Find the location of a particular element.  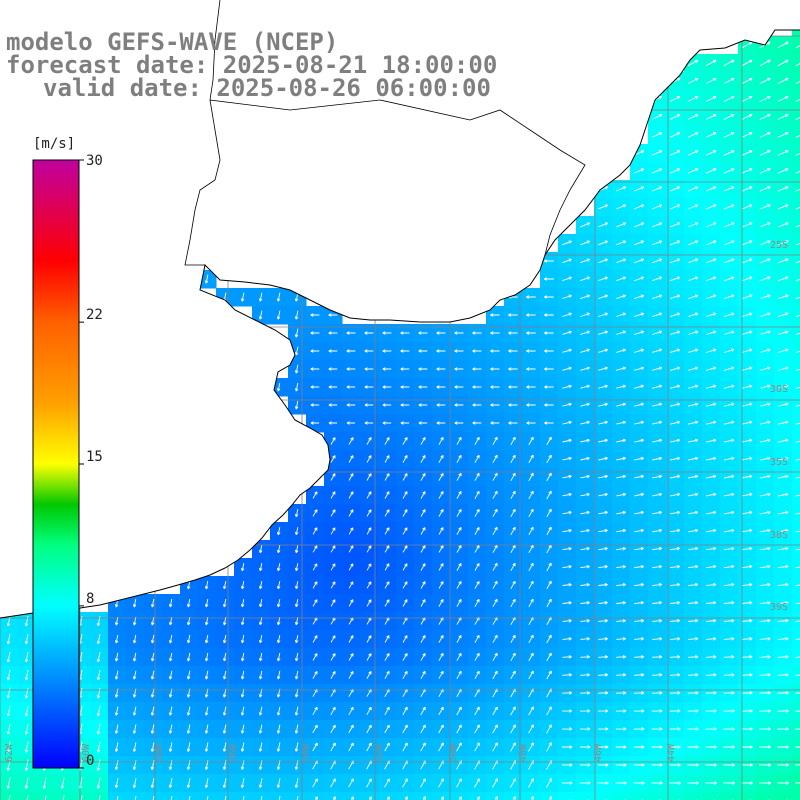

longitude-label: 56W is located at coordinates (233, 752).